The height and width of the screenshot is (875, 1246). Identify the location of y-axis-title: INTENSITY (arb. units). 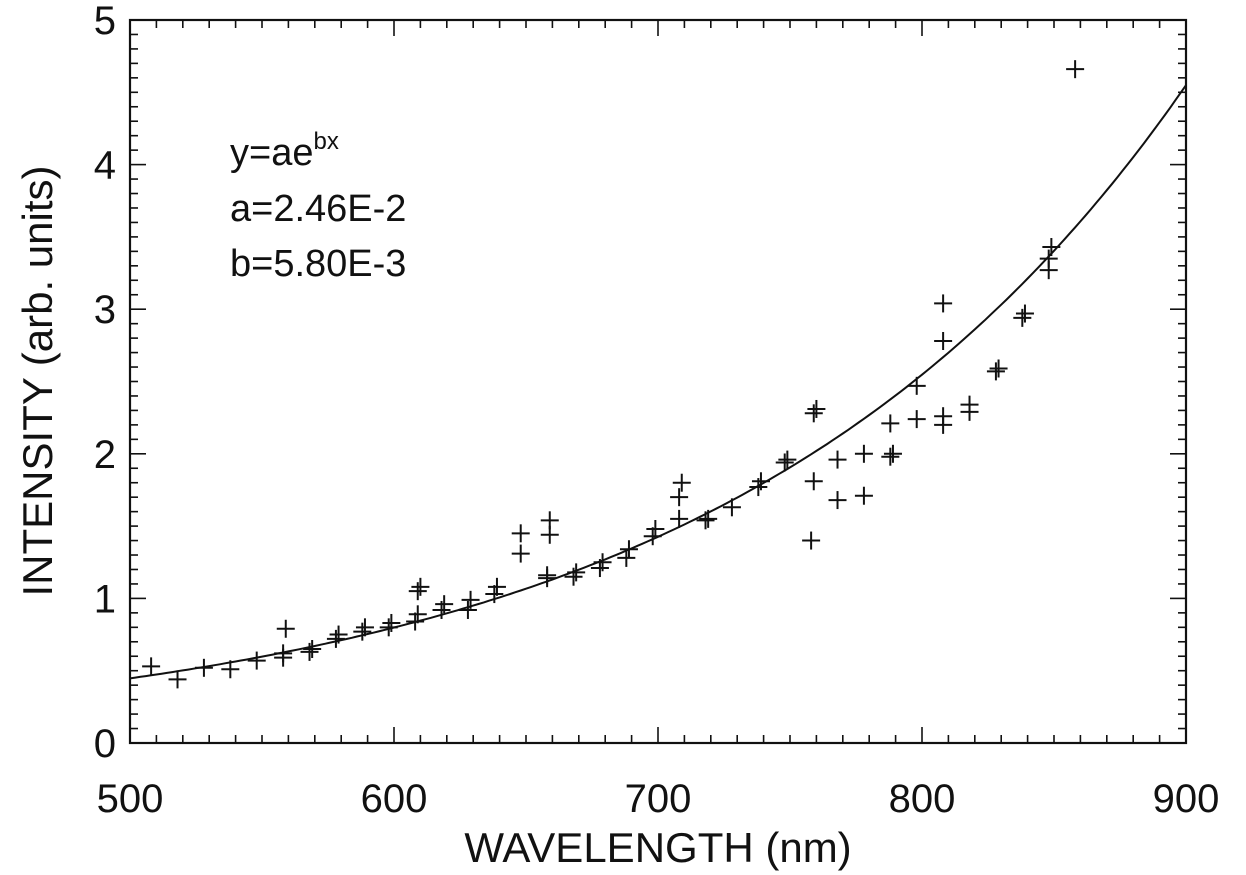
(37, 381).